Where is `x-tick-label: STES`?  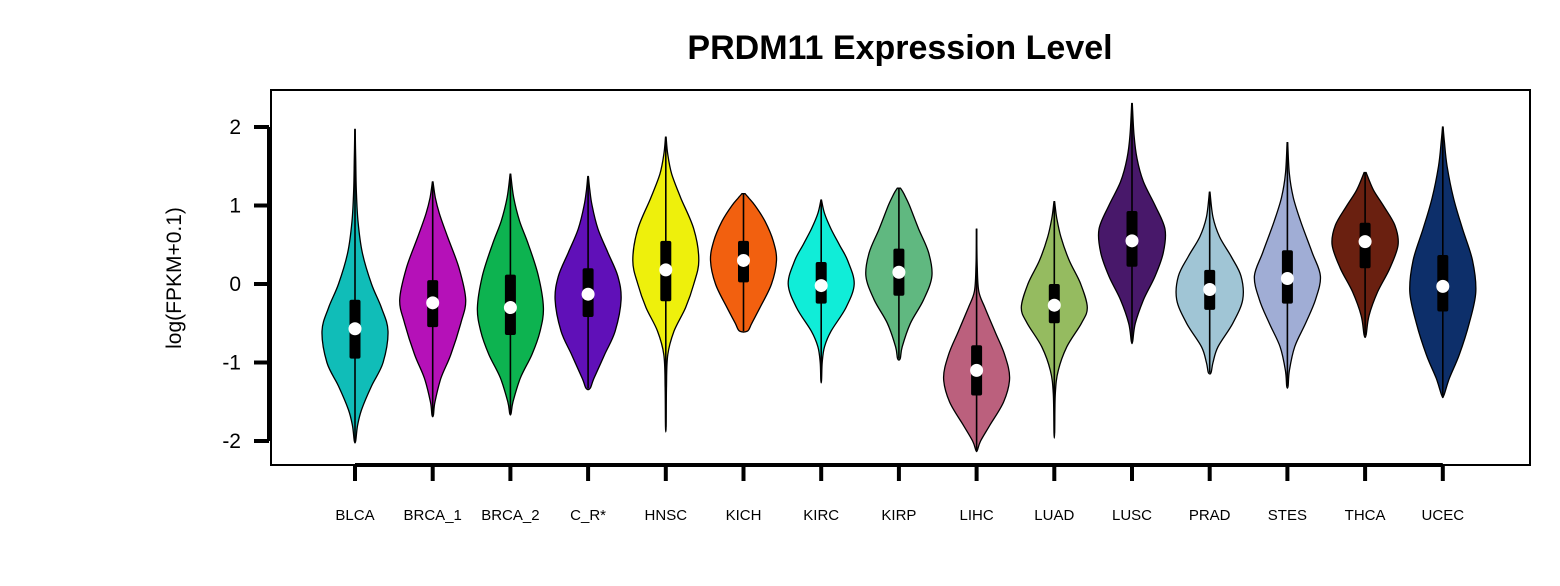
x-tick-label: STES is located at coordinates (1287, 515).